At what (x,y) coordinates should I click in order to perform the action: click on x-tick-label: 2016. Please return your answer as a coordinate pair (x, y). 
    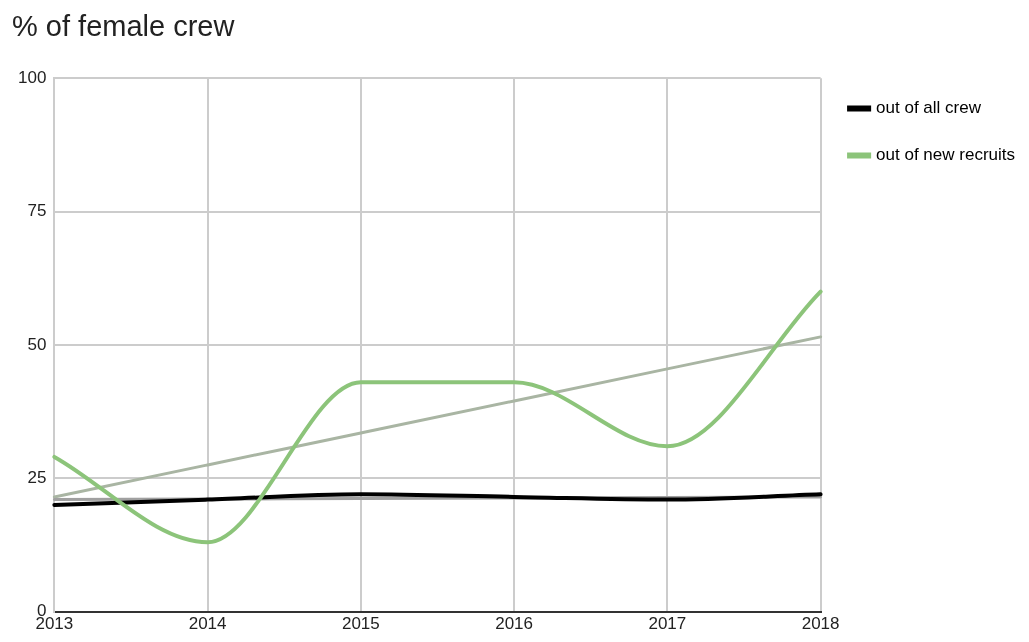
    Looking at the image, I should click on (514, 624).